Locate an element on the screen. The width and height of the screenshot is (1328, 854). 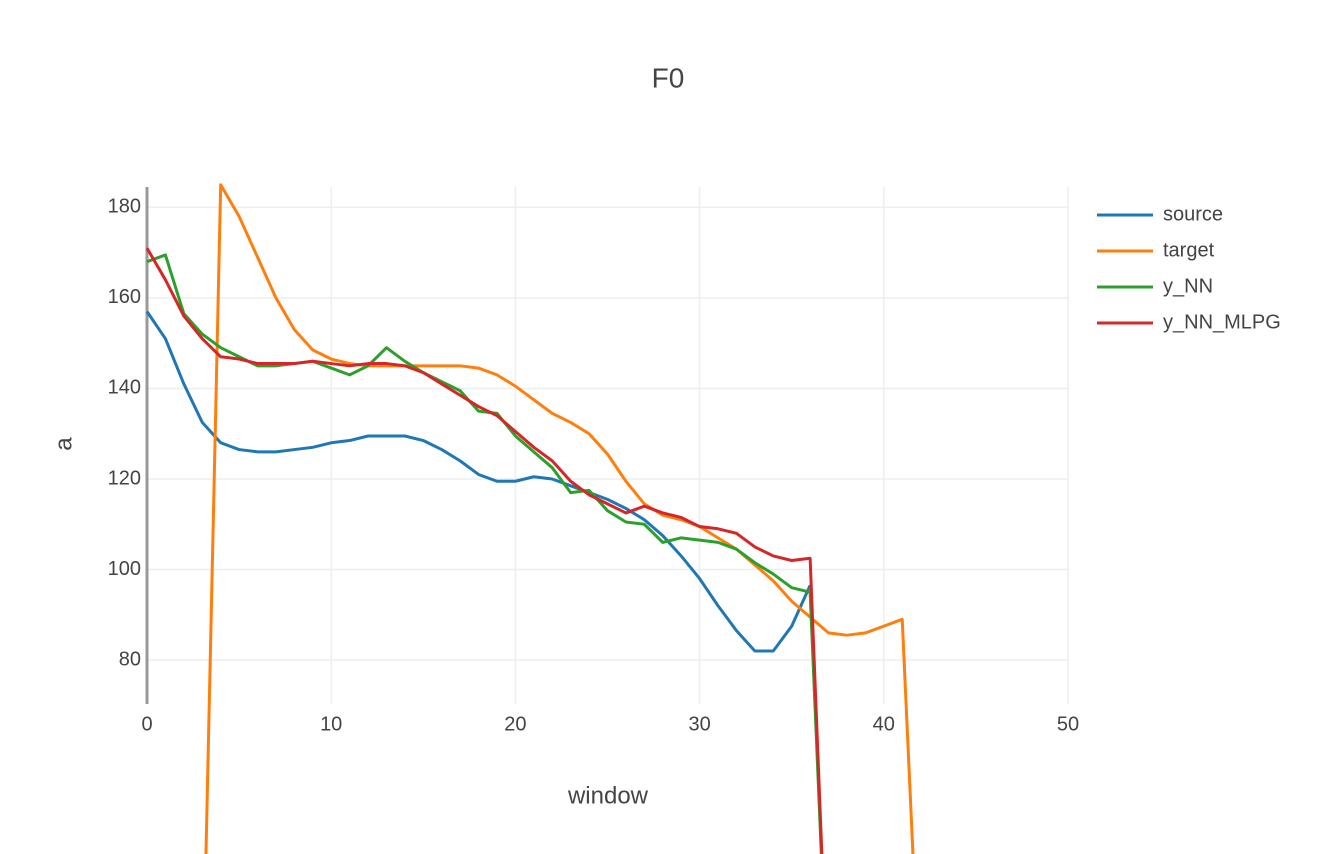
y-tick-label: 120 is located at coordinates (124, 478).